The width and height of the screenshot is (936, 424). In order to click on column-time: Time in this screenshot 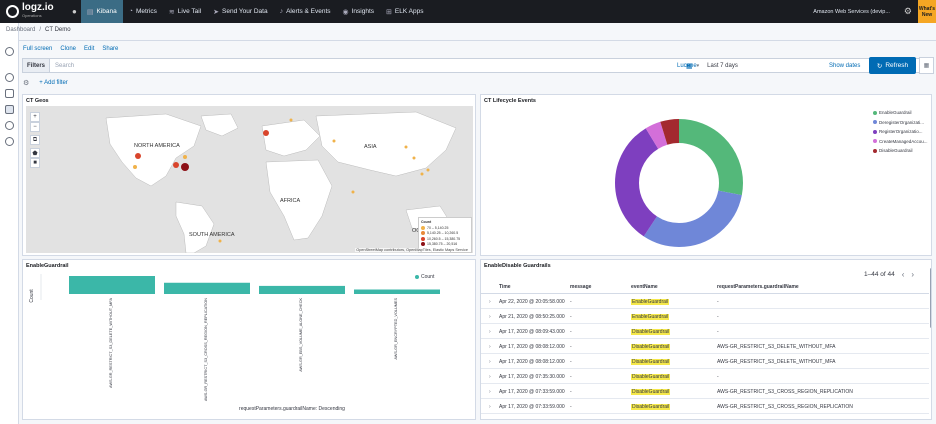, I will do `click(505, 287)`.